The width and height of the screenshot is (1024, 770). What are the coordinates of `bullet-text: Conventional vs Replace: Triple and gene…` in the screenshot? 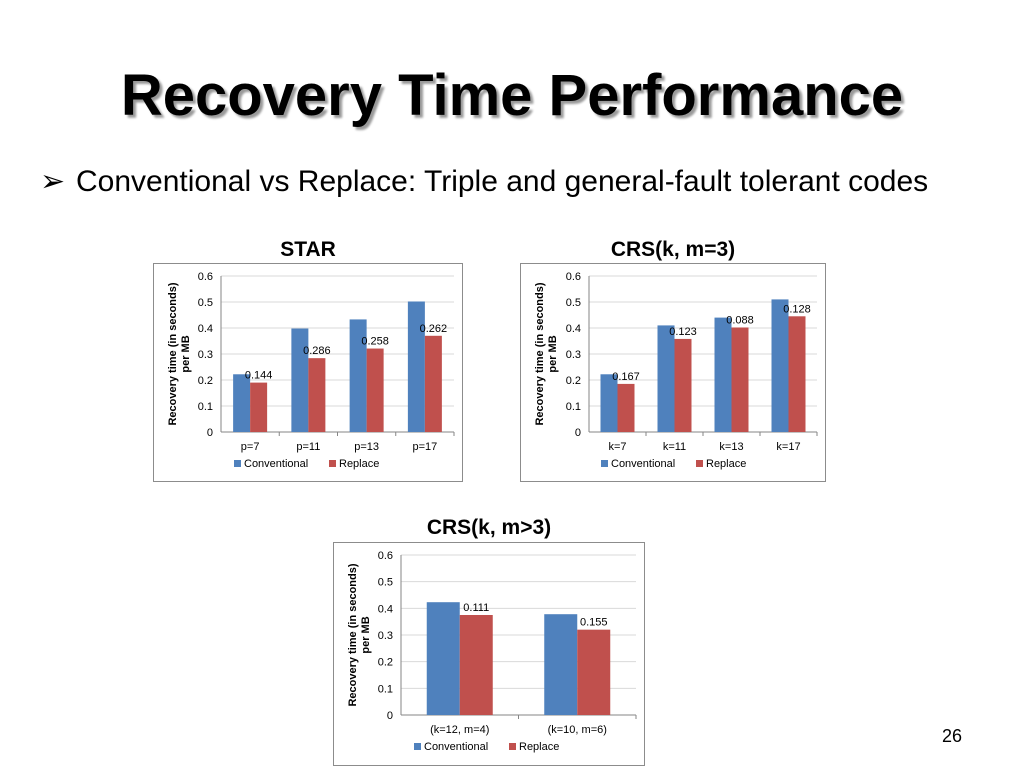 It's located at (502, 181).